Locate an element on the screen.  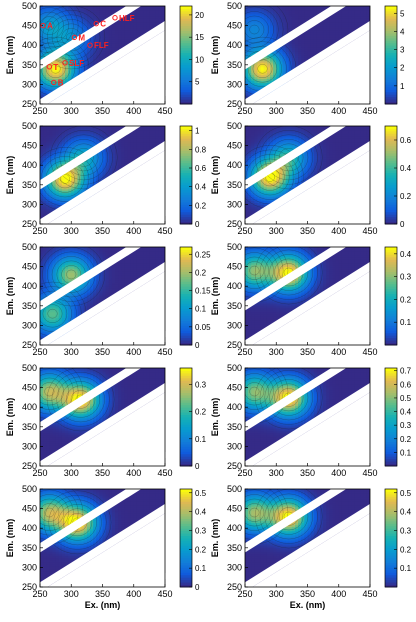
colorbar-tick-label: 0.5 is located at coordinates (201, 493).